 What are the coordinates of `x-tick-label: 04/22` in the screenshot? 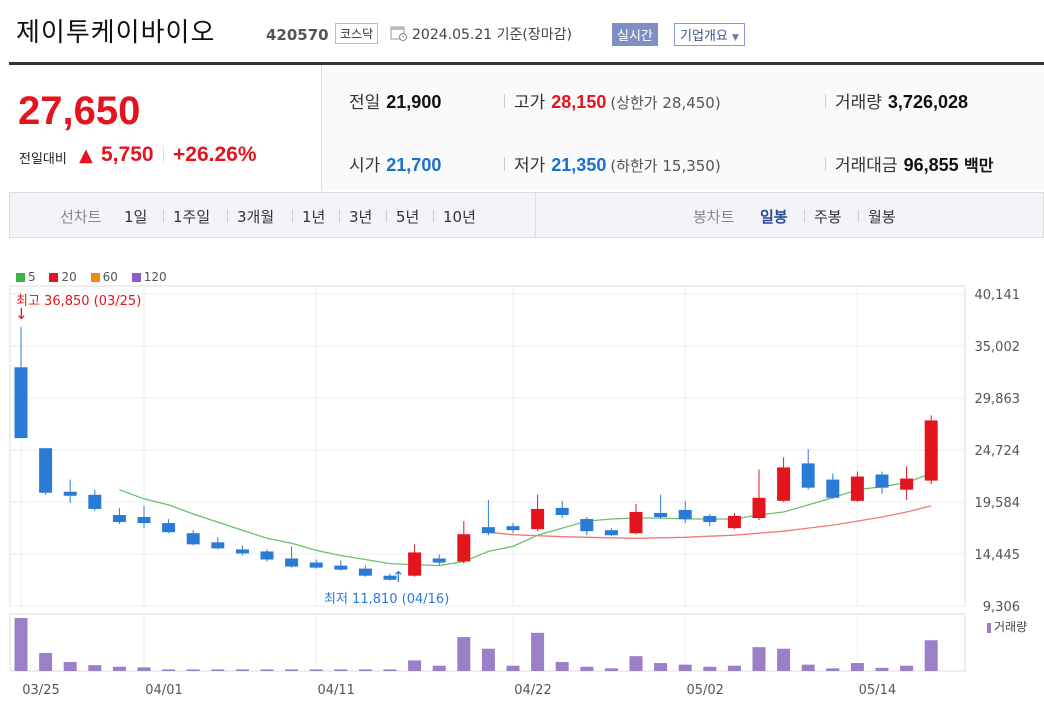 It's located at (532, 690).